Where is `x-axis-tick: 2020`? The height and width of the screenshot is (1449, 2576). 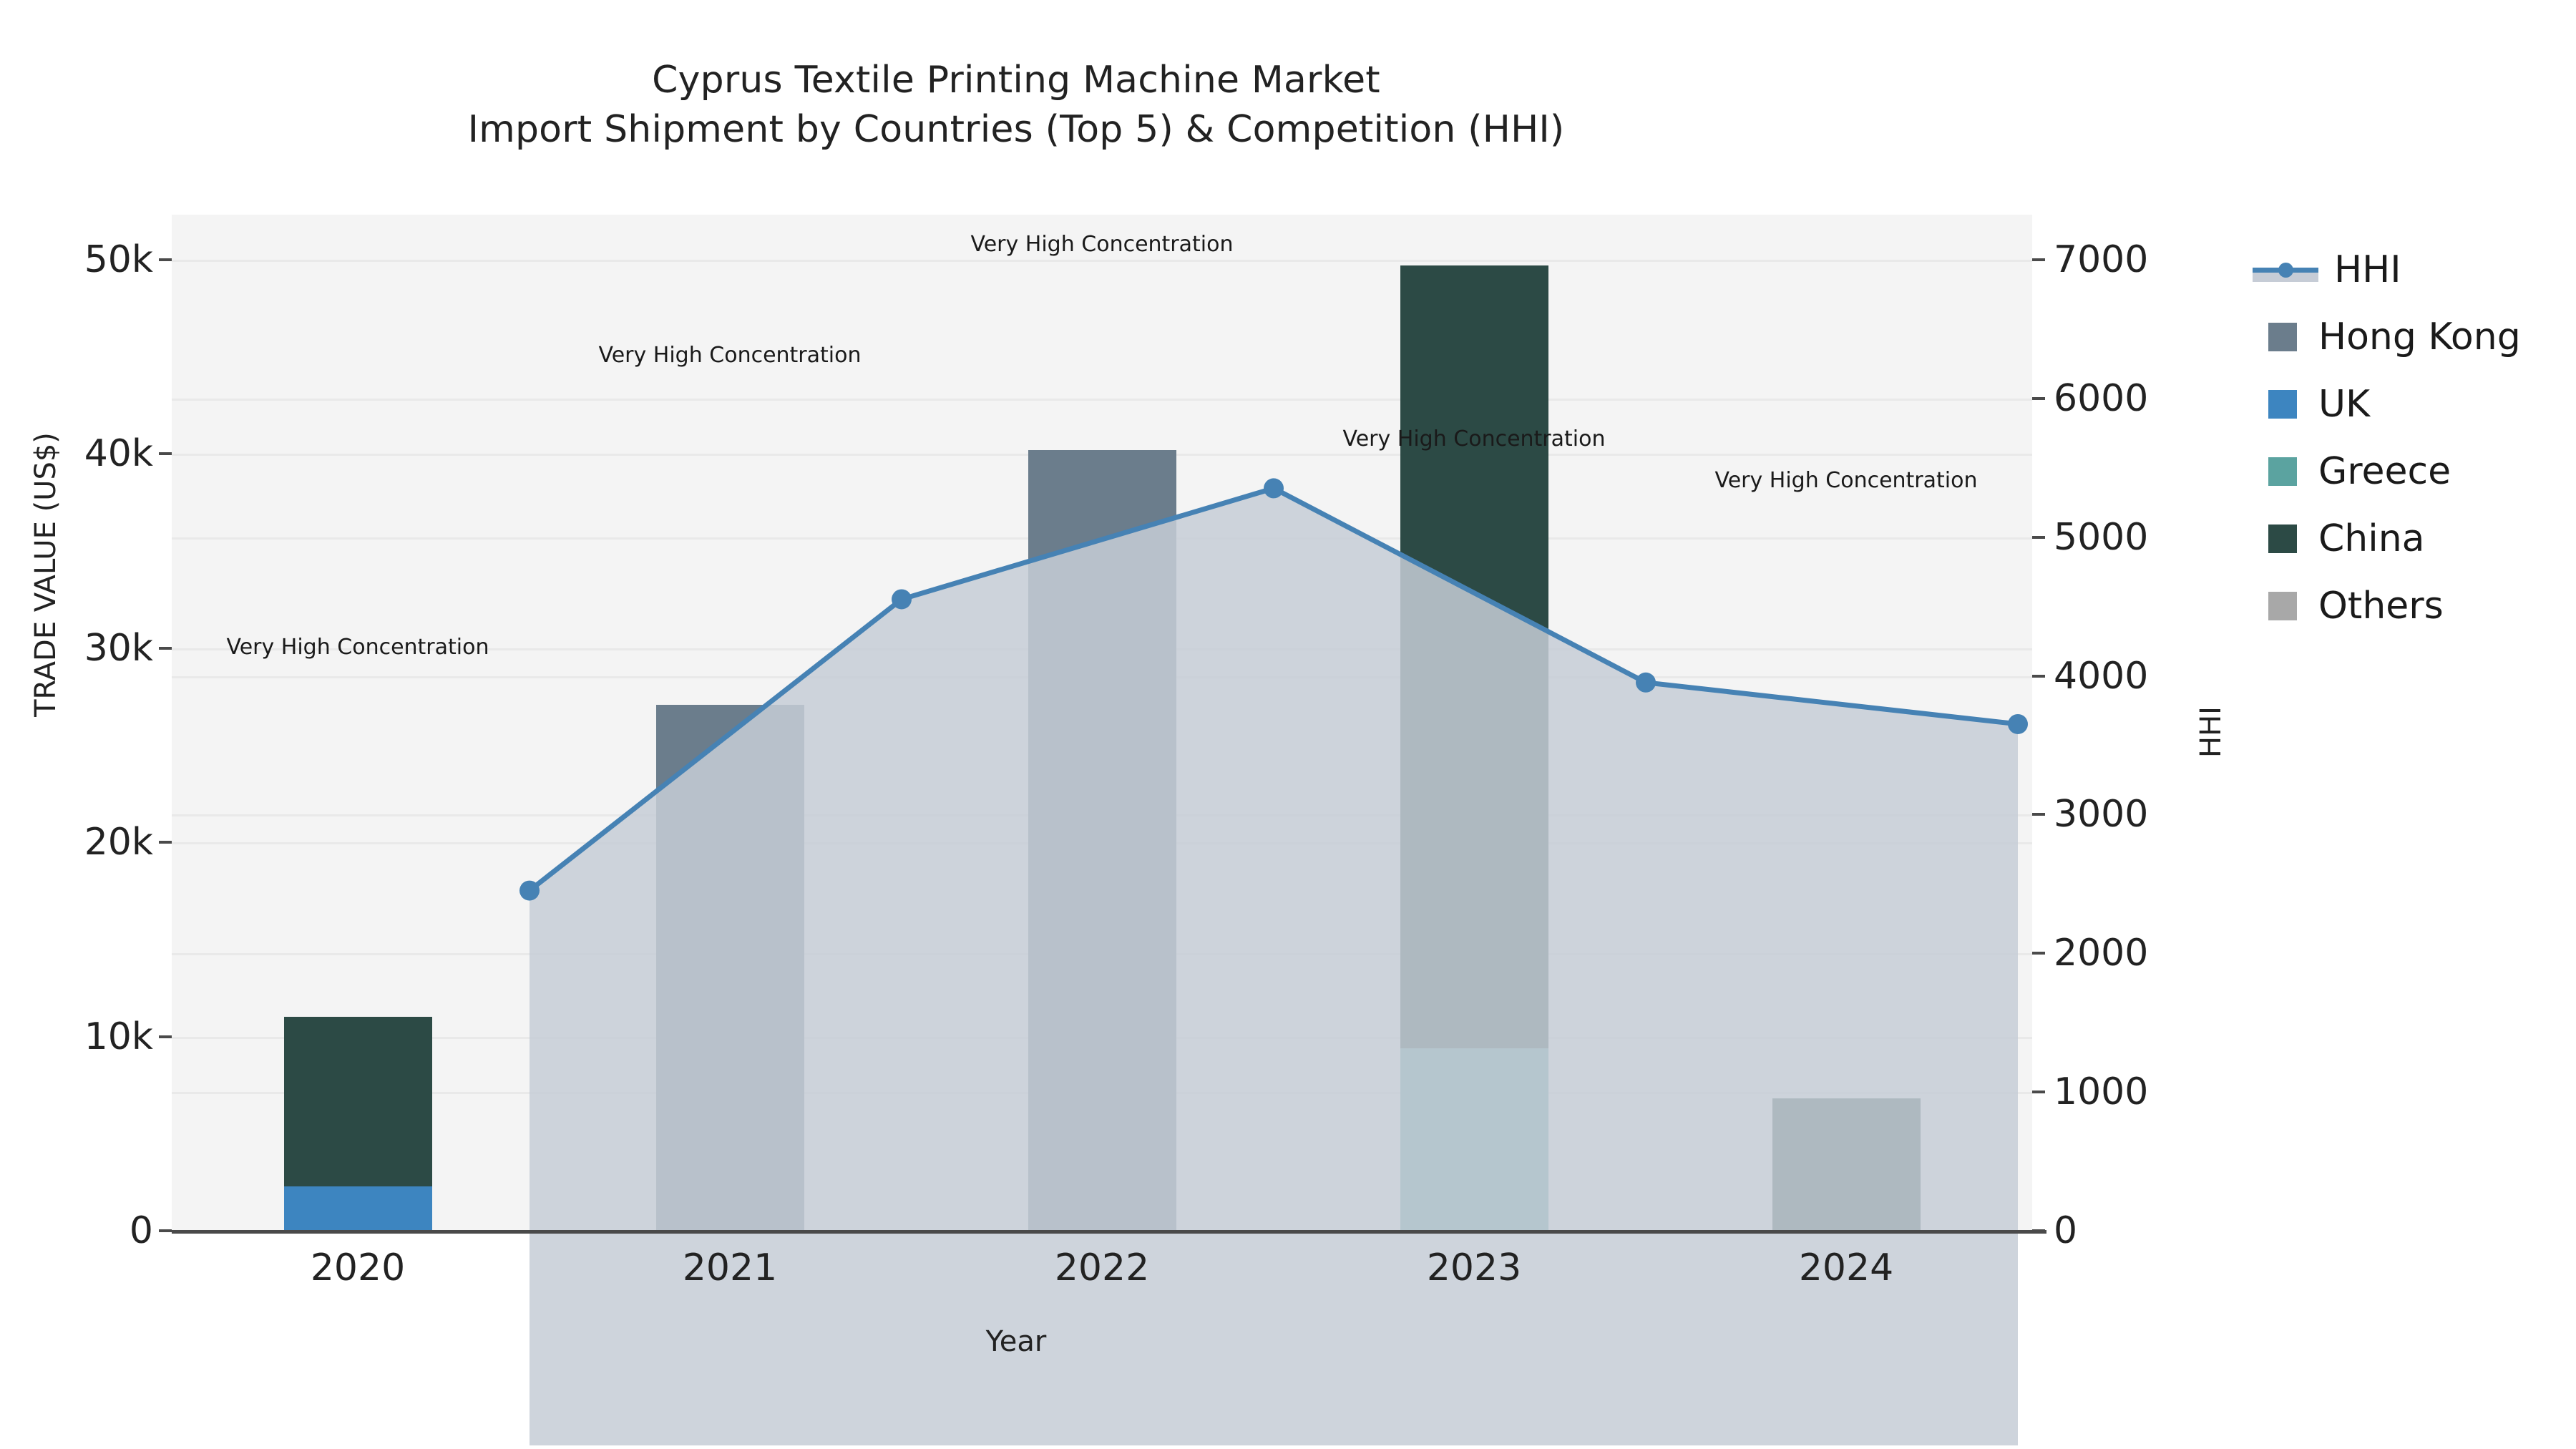 x-axis-tick: 2020 is located at coordinates (358, 1267).